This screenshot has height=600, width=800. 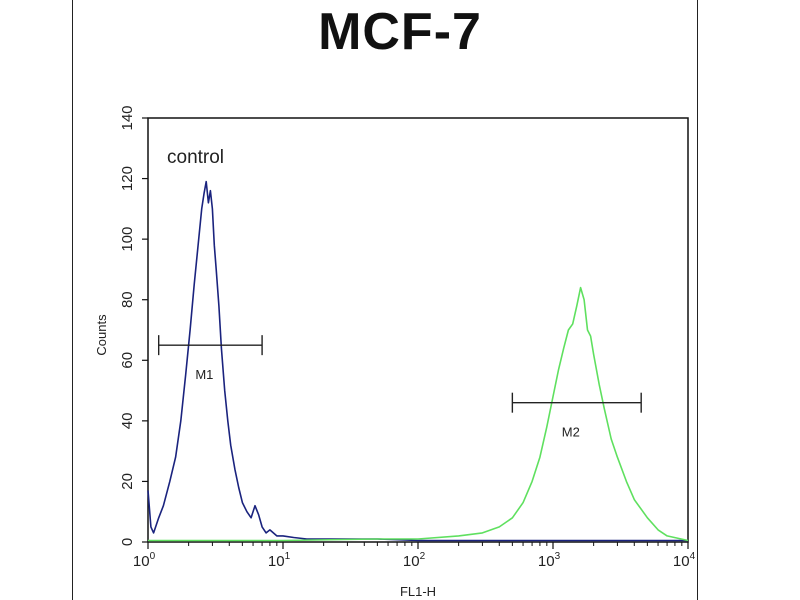 What do you see at coordinates (127, 360) in the screenshot?
I see `y-tick-label: 60` at bounding box center [127, 360].